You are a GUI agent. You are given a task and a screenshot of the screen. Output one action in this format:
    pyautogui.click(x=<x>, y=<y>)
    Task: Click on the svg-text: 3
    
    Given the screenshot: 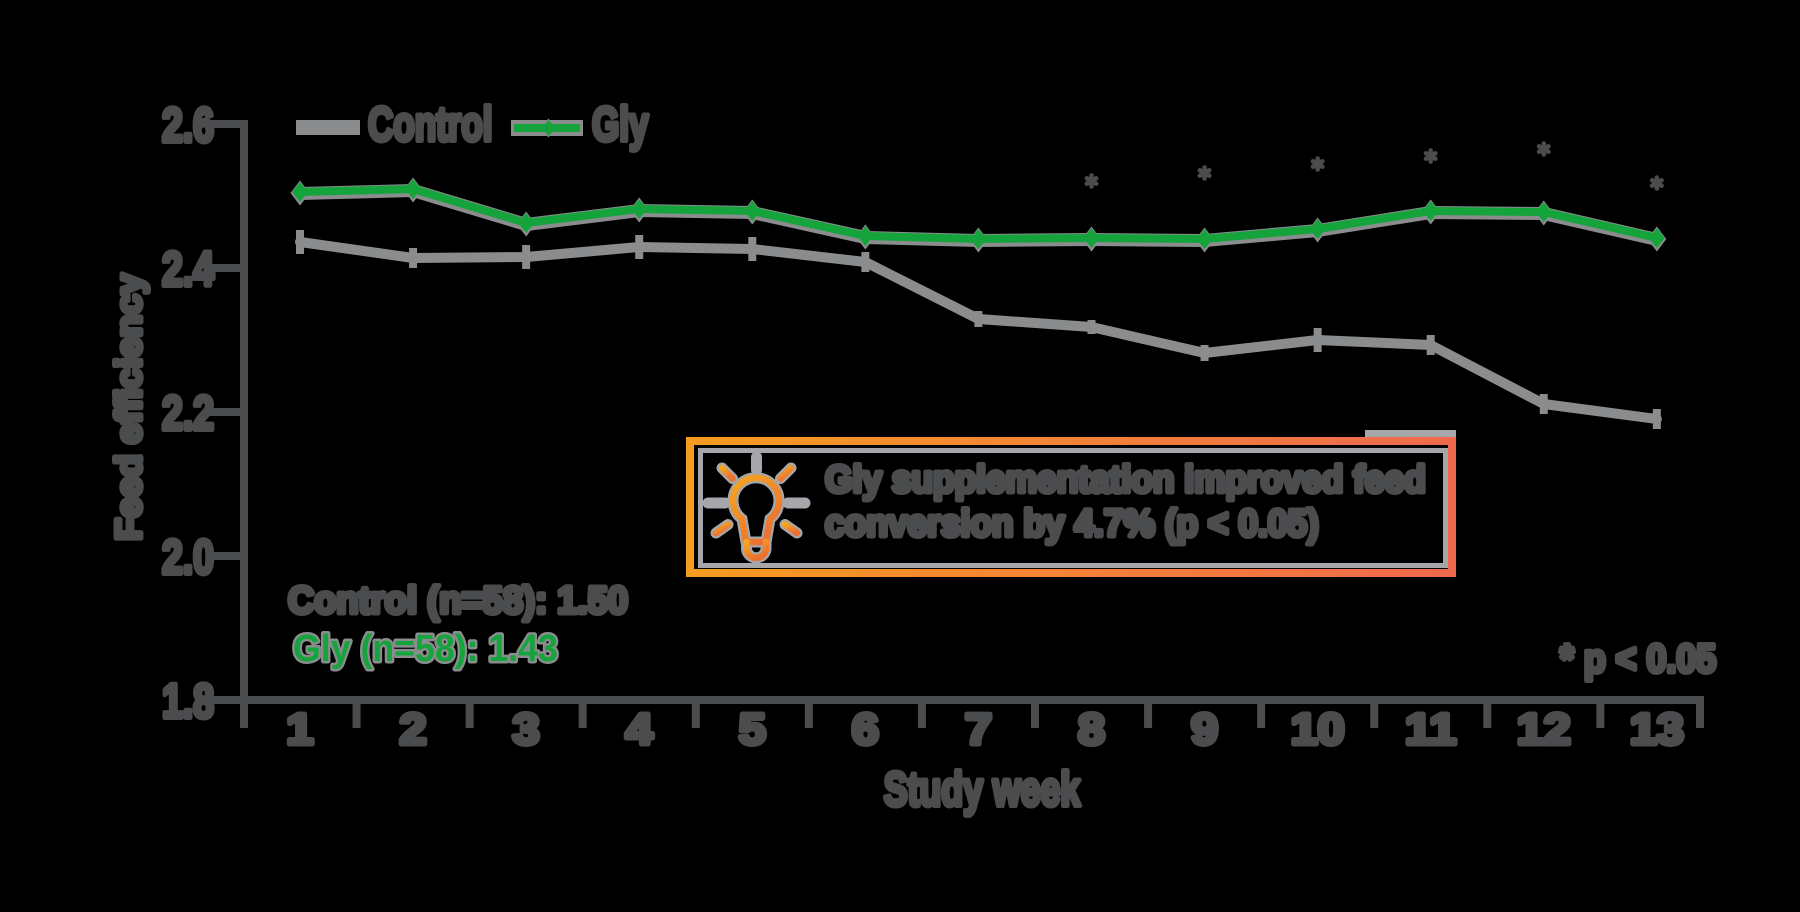 What is the action you would take?
    pyautogui.click(x=526, y=728)
    